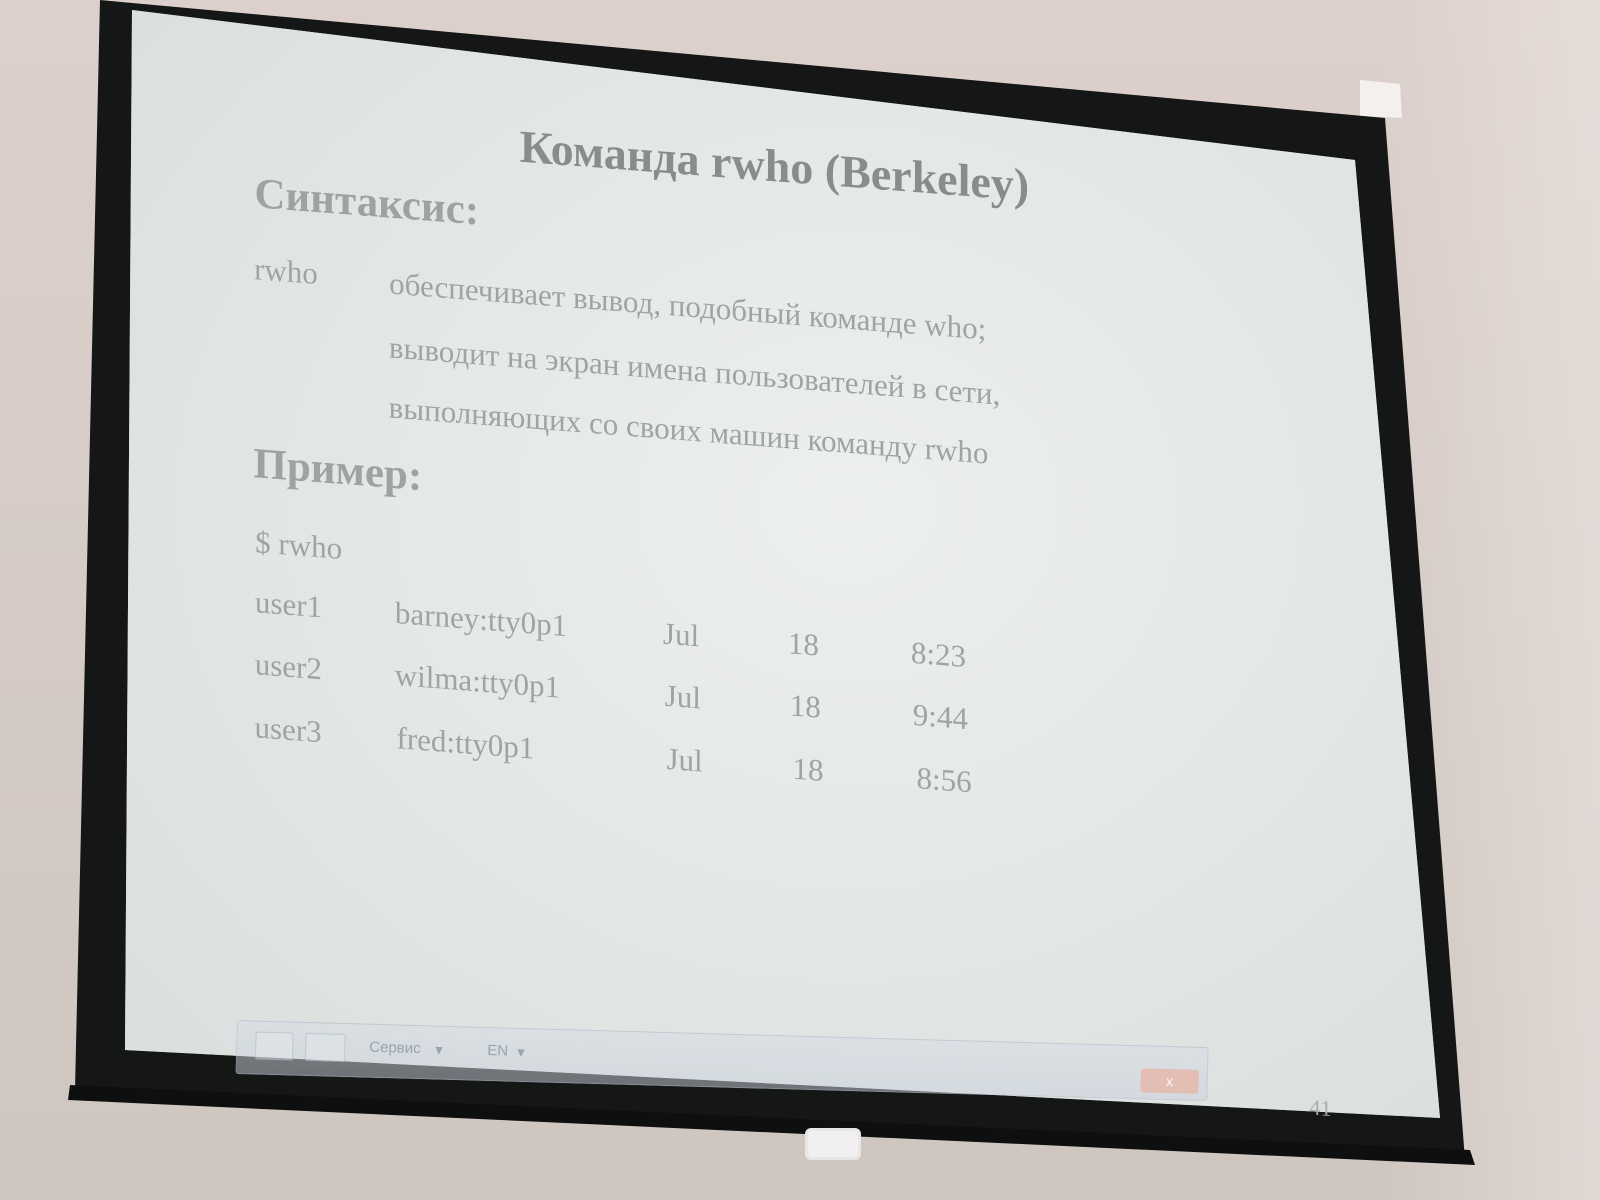  I want to click on host-cell: barney:tty0p1, so click(481, 619).